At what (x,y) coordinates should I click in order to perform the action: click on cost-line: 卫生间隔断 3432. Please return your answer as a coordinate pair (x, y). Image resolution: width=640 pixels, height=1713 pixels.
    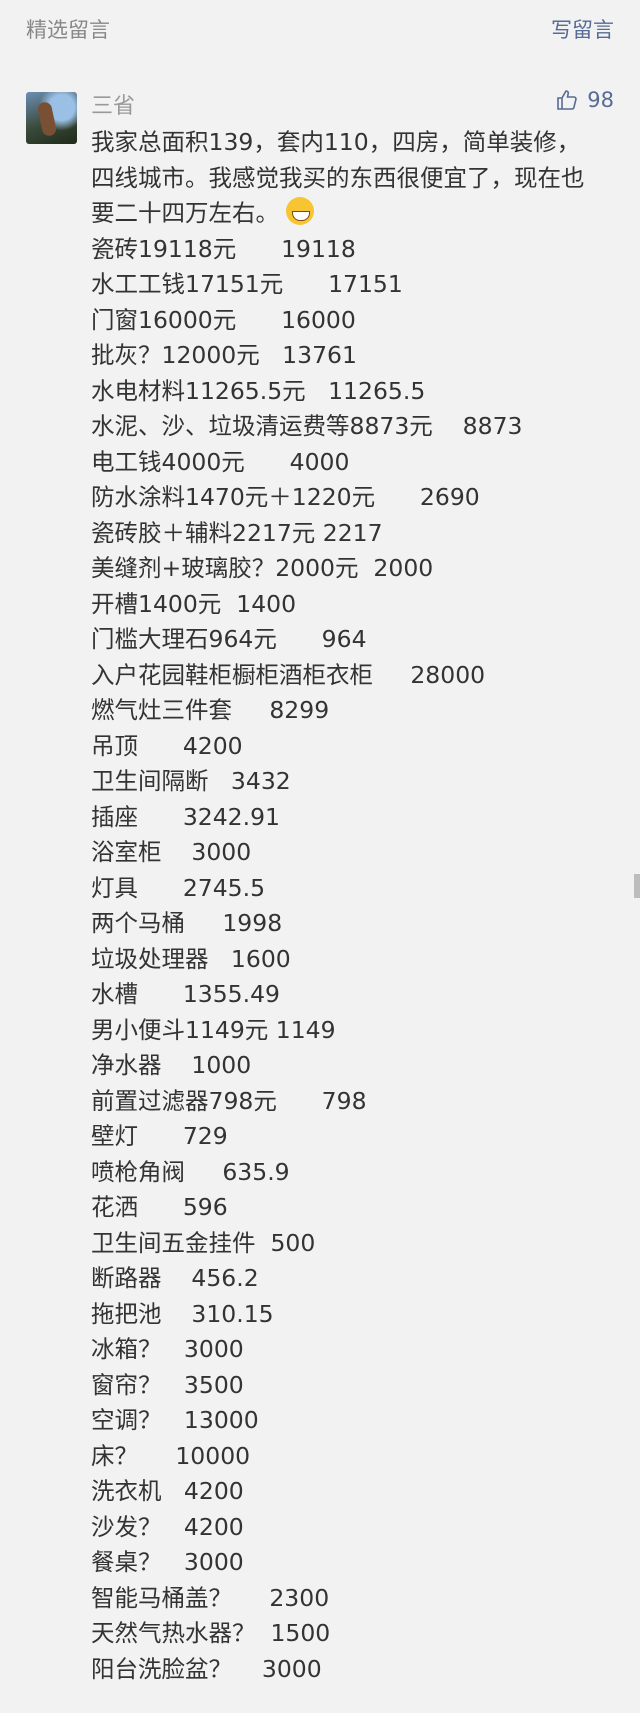
    Looking at the image, I should click on (191, 781).